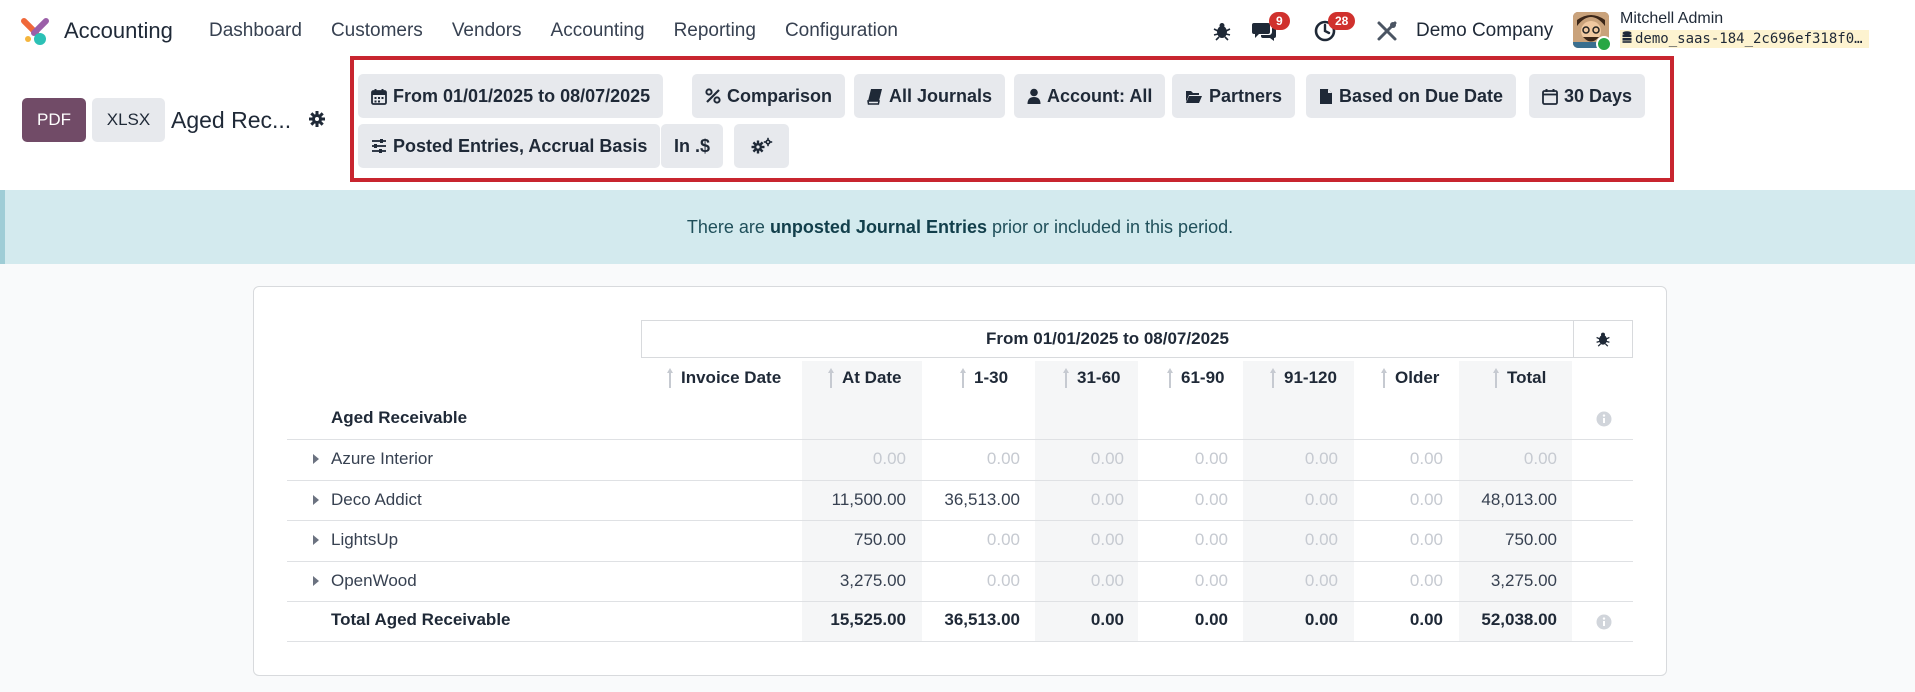  I want to click on menu-dashboard: Dashboard, so click(255, 30).